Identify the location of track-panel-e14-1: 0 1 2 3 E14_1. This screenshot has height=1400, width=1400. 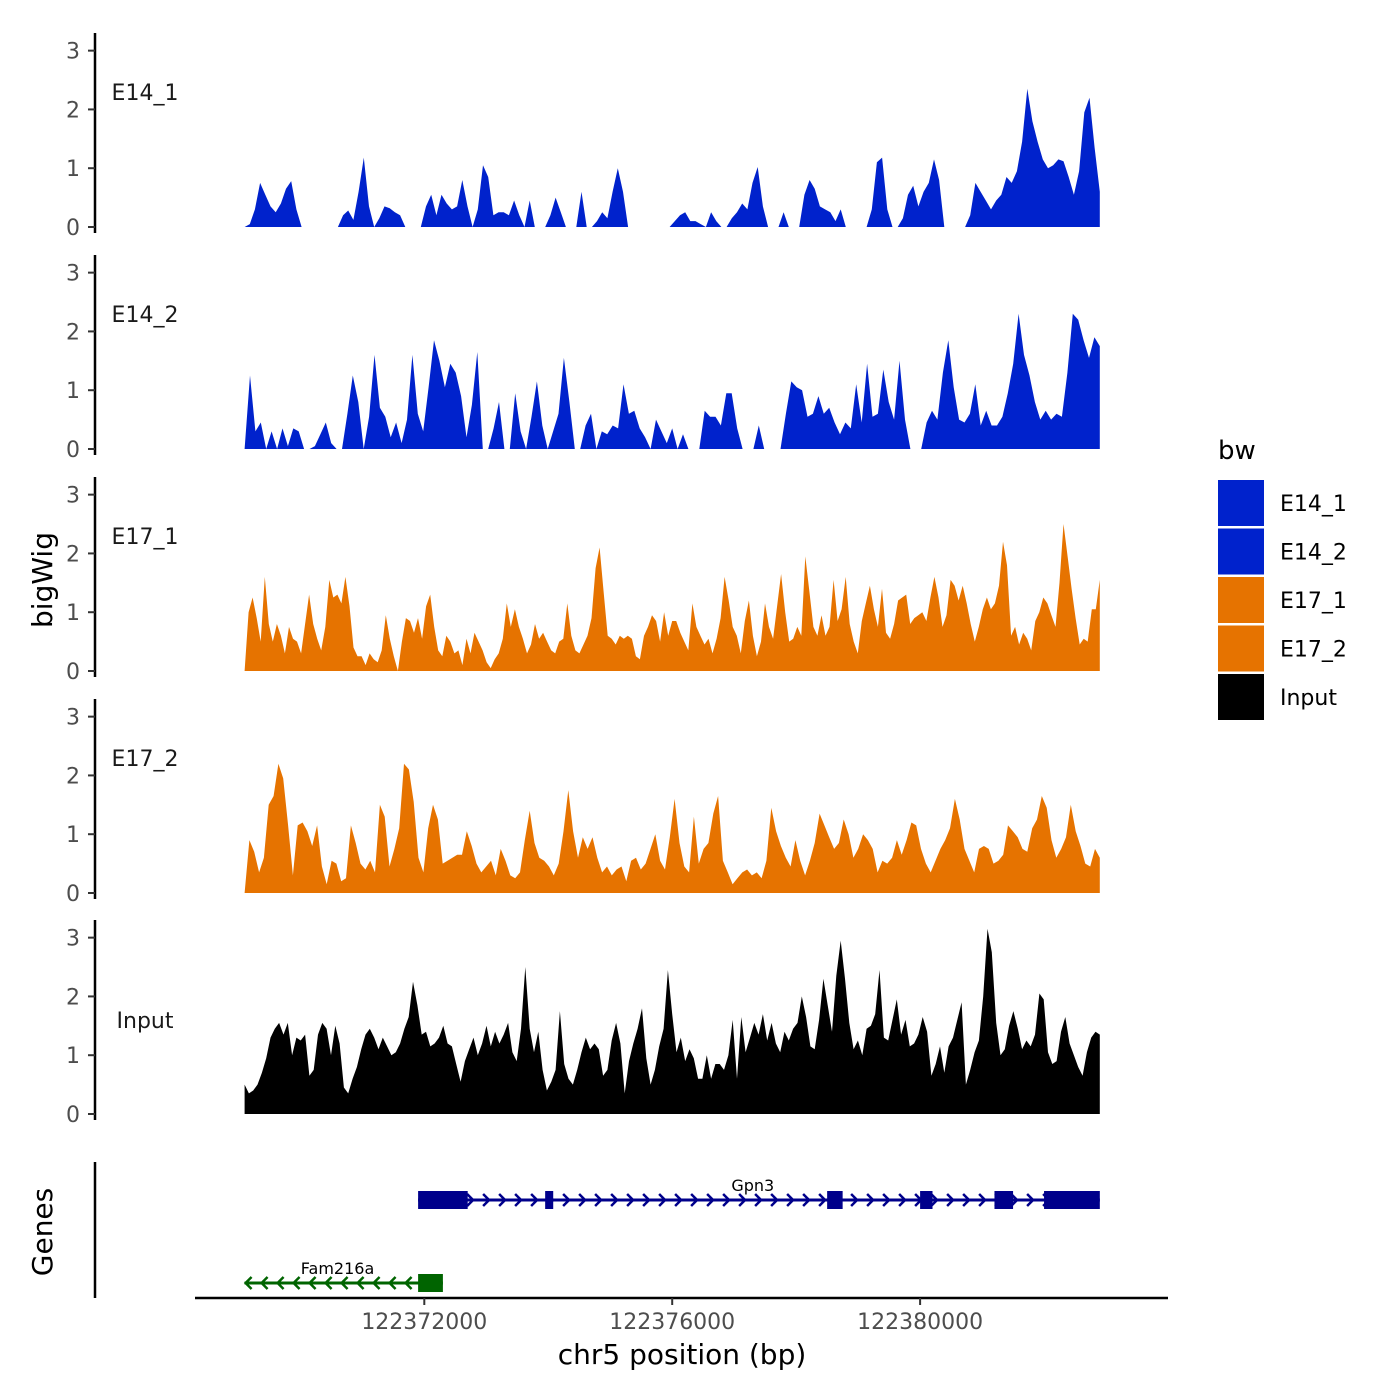
(583, 137).